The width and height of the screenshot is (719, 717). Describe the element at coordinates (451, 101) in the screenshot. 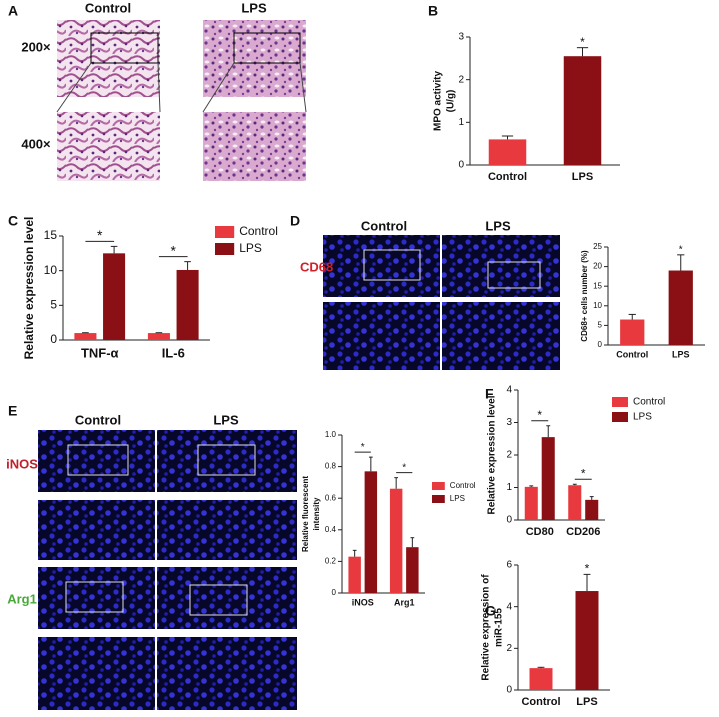

I see `y-axis-label: (U/g)` at that location.